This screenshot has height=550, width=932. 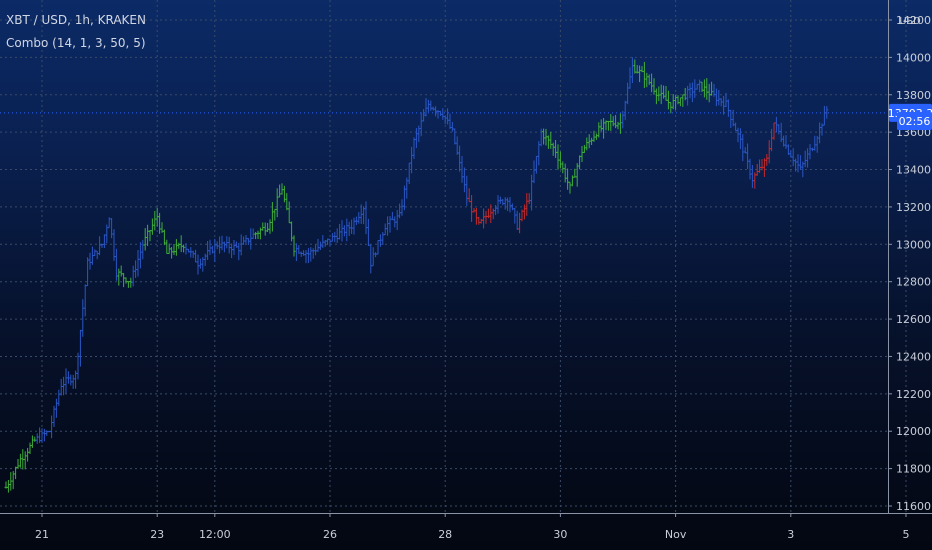 What do you see at coordinates (76, 20) in the screenshot?
I see `symbol-legend: XBT / USD, 1h, KRAKEN` at bounding box center [76, 20].